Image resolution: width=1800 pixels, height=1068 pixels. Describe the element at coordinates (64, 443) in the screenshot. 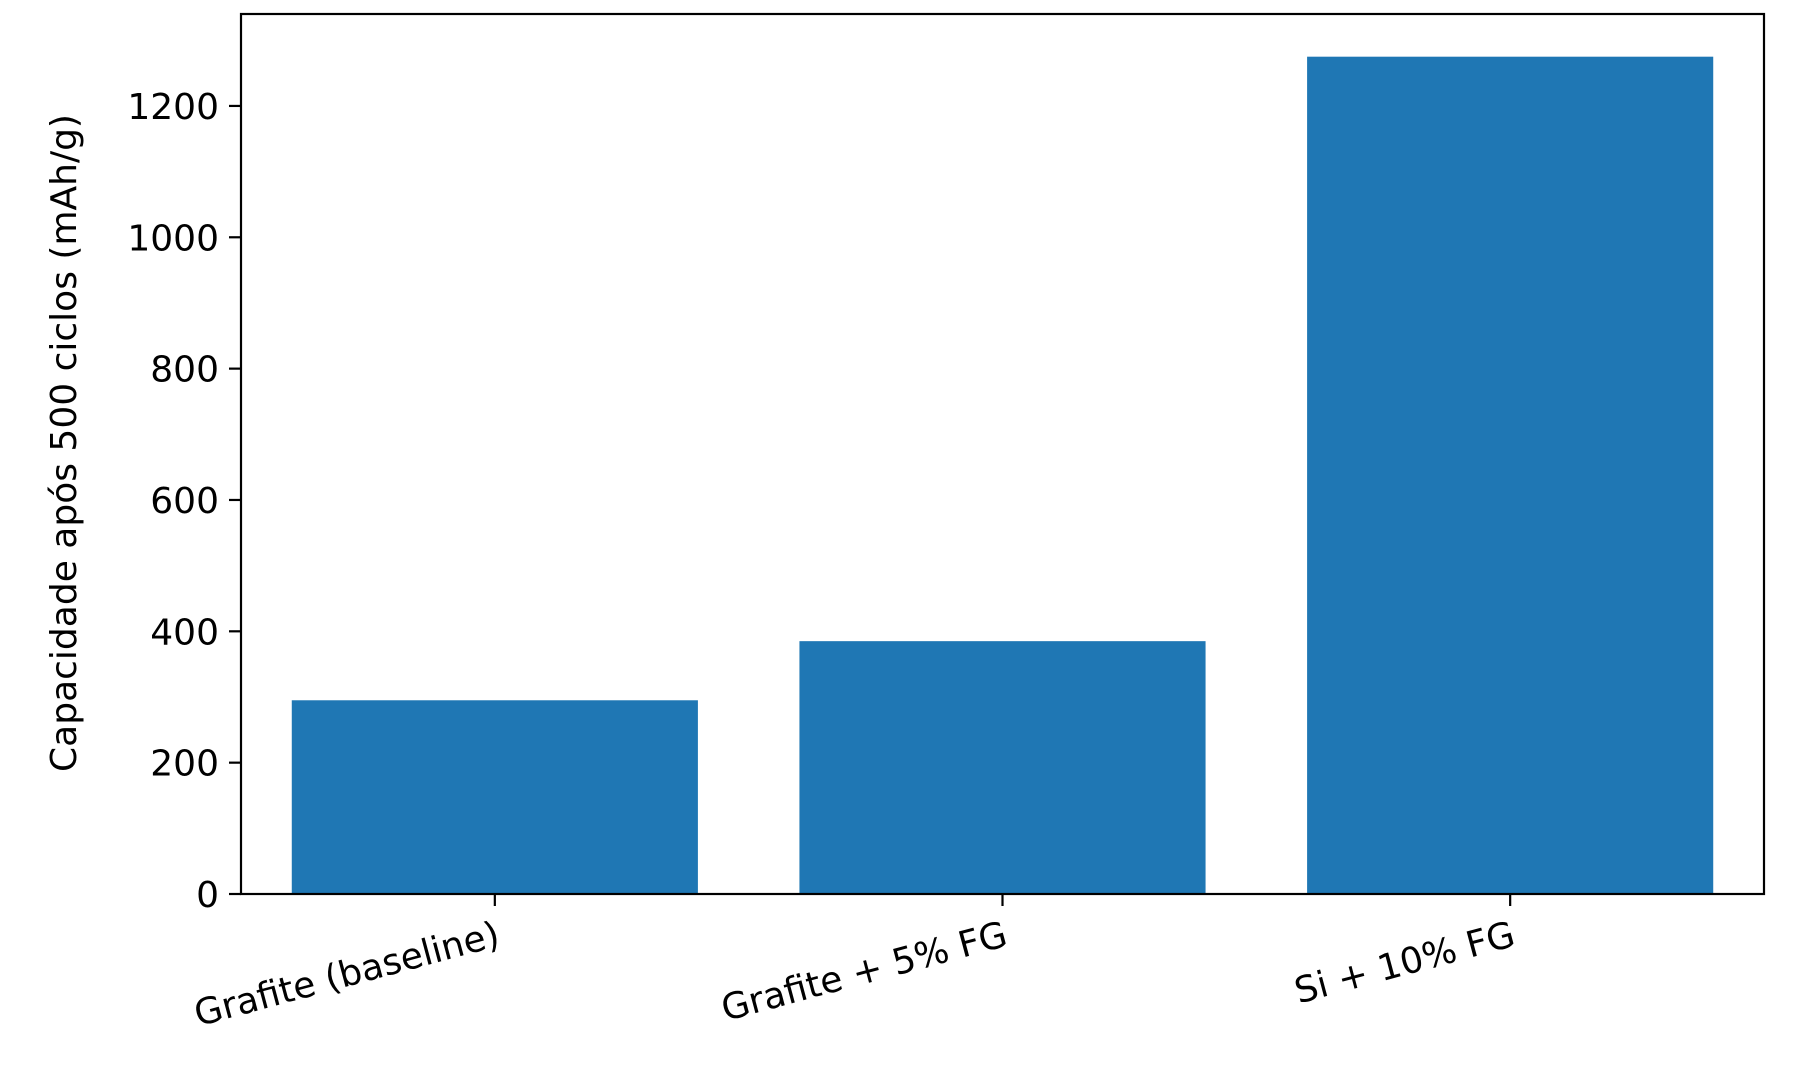

I see `y-axis-title: Capacidade após 500 ciclos (mAh/g)` at that location.